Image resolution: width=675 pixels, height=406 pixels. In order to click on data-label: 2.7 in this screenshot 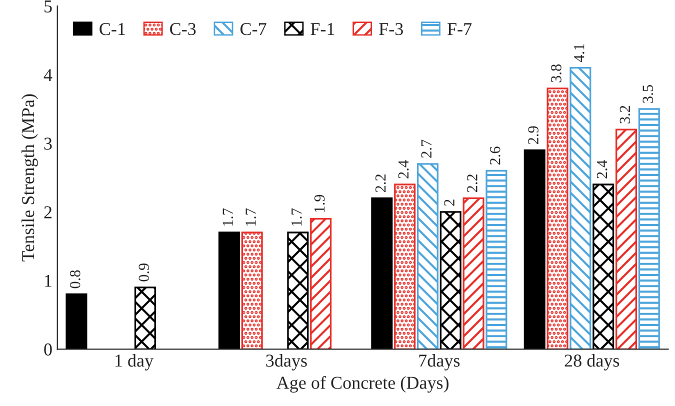, I will do `click(426, 149)`.